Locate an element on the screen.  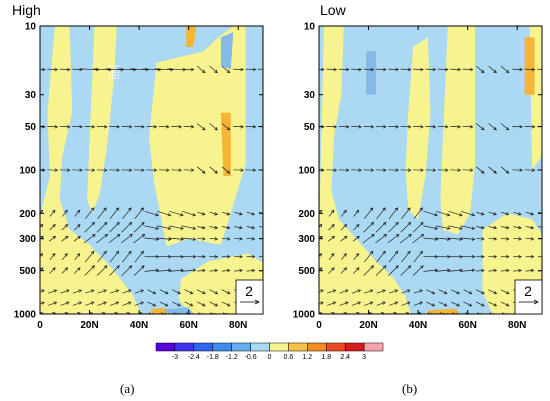
panel-a-shading-region is located at coordinates (227, 51).